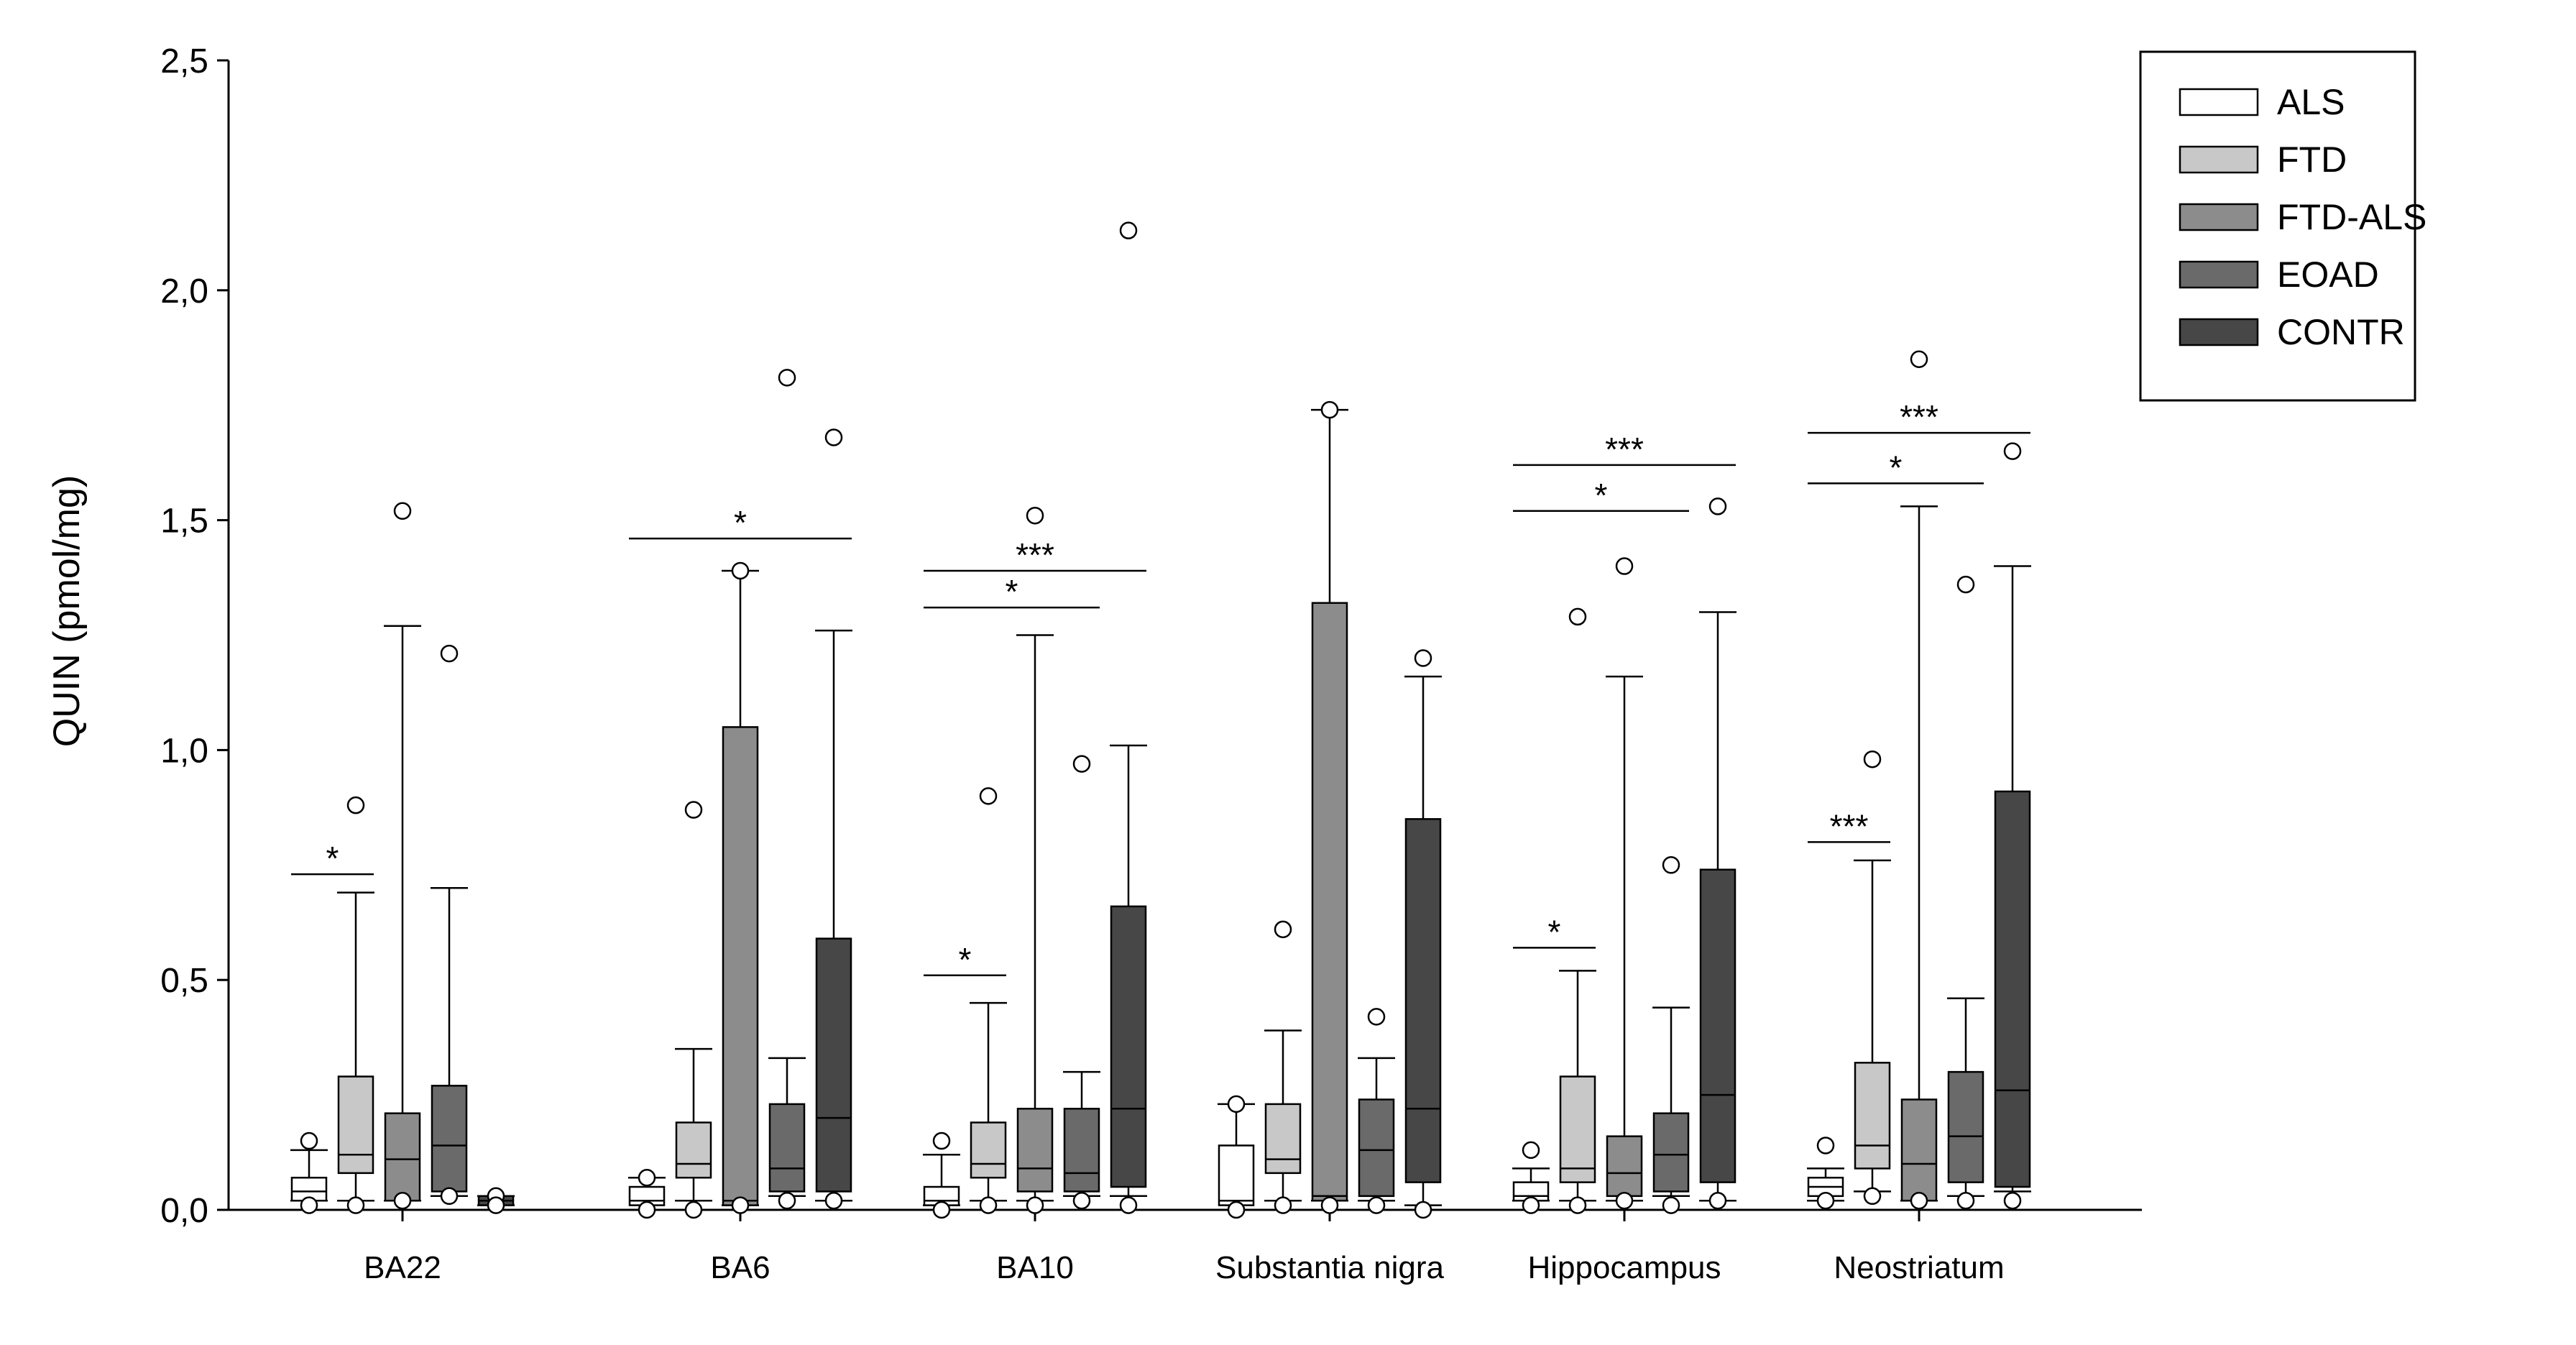  I want to click on legend-label: EOAD, so click(2328, 274).